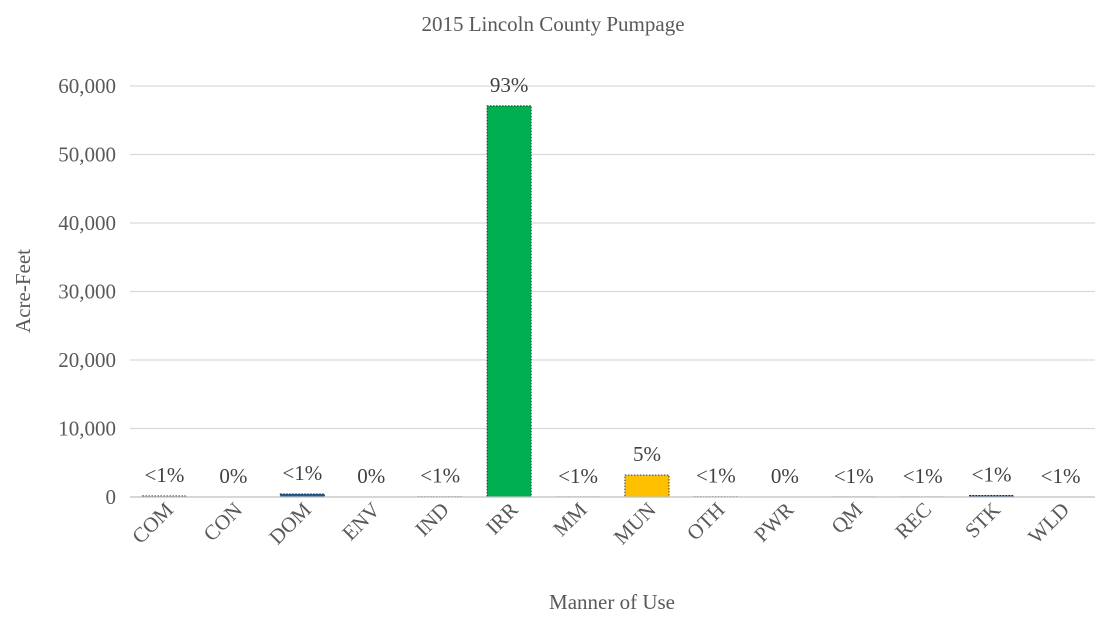 Image resolution: width=1106 pixels, height=624 pixels. What do you see at coordinates (773, 522) in the screenshot?
I see `category-label-pwr: PWR` at bounding box center [773, 522].